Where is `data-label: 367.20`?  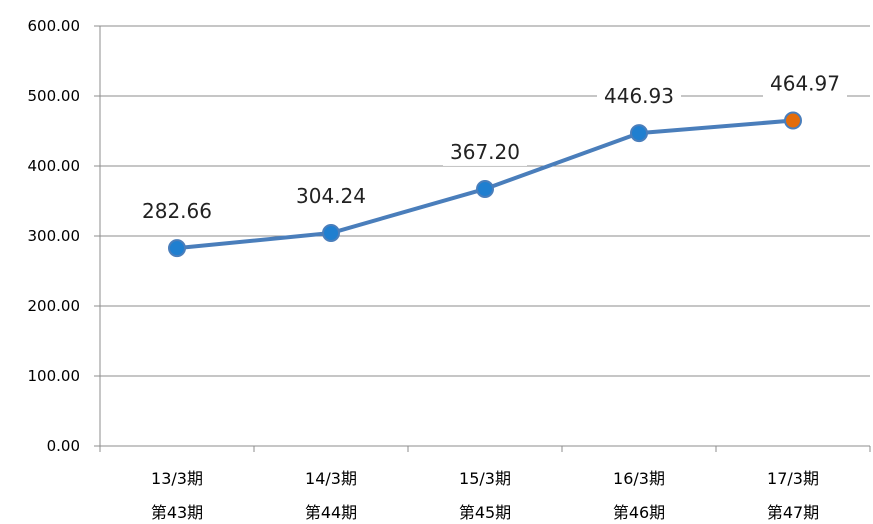 data-label: 367.20 is located at coordinates (485, 152).